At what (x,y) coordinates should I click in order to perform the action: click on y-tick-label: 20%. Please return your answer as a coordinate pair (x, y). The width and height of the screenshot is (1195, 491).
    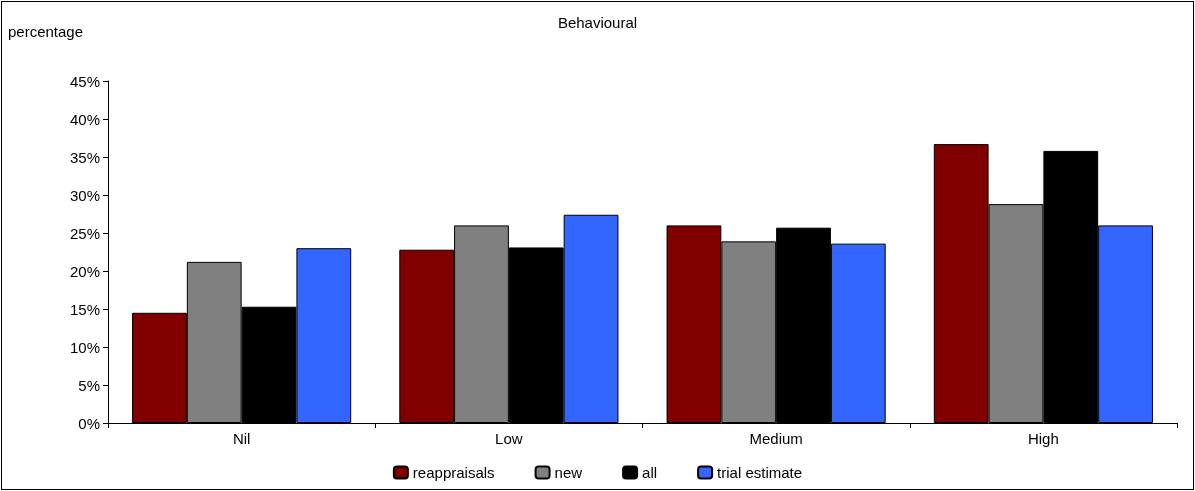
    Looking at the image, I should click on (84, 271).